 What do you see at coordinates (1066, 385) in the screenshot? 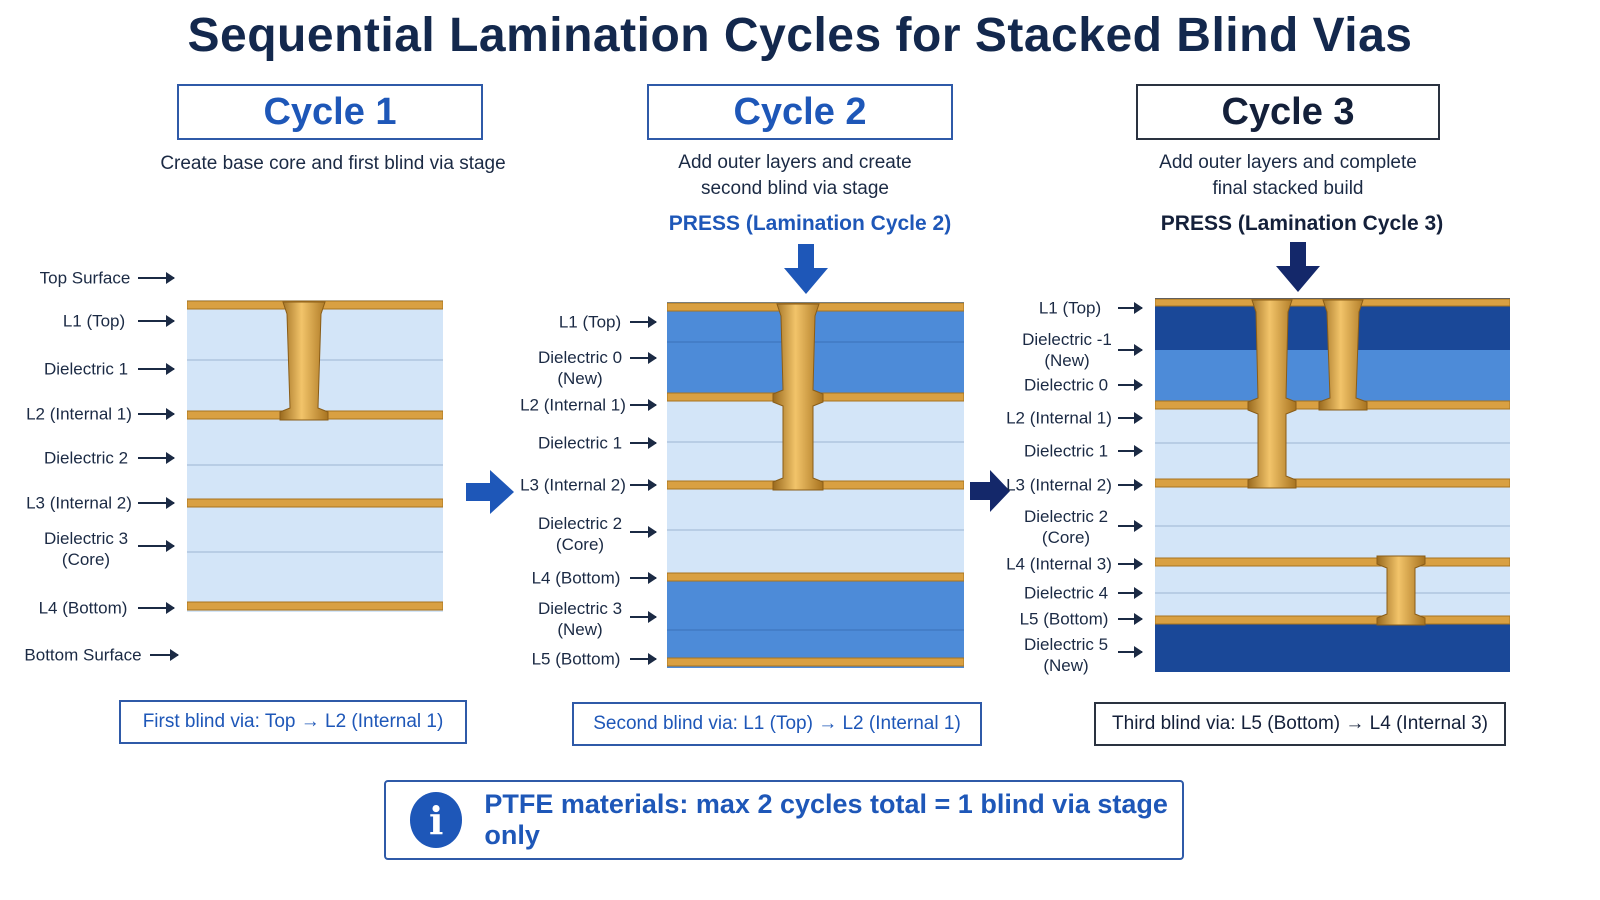
I see `layer-label: Dielectric 0` at bounding box center [1066, 385].